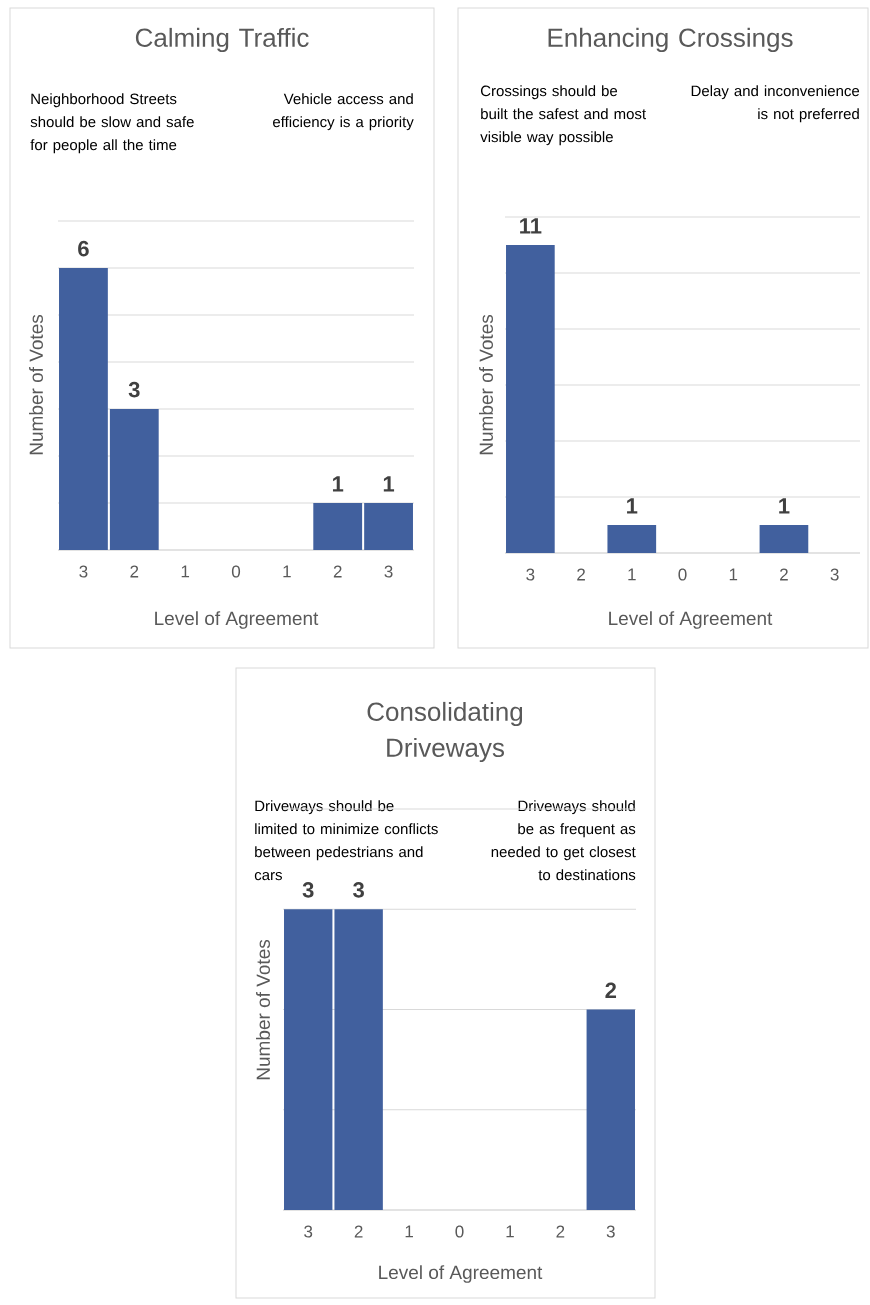 Image resolution: width=870 pixels, height=1305 pixels. Describe the element at coordinates (112, 123) in the screenshot. I see `text: Neighborhood Streets should be slow and safe for people all the time` at that location.